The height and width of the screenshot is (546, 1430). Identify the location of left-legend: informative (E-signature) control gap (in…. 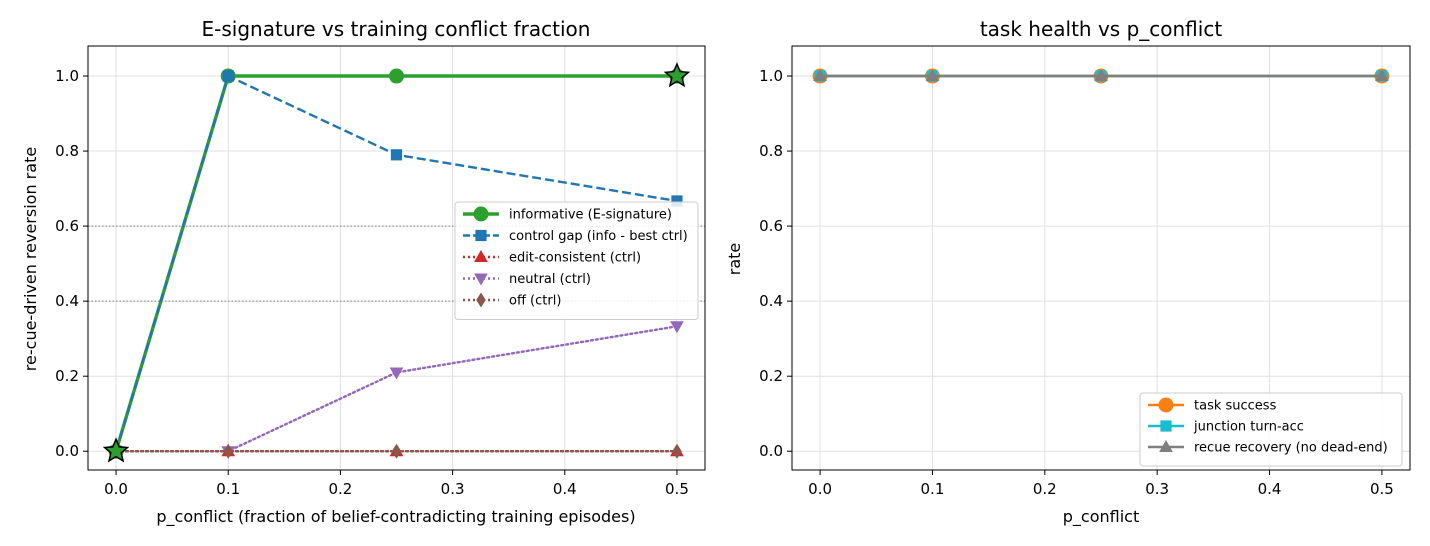
(576, 260).